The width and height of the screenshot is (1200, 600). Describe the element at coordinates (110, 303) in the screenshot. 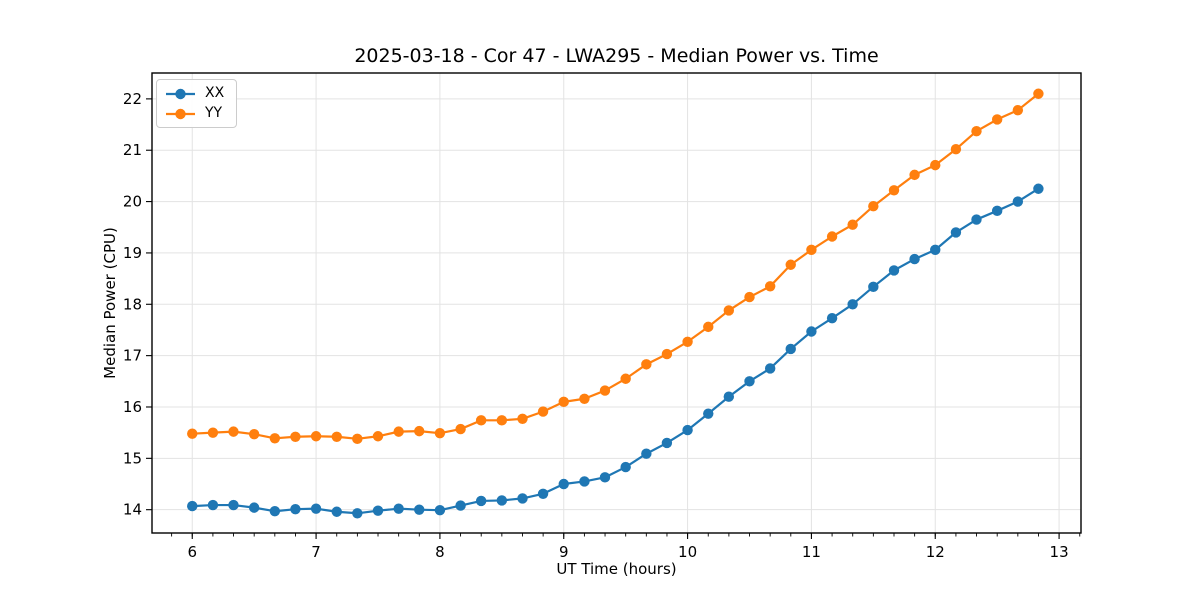

I see `y-axis-label: Median Power (CPU)` at that location.